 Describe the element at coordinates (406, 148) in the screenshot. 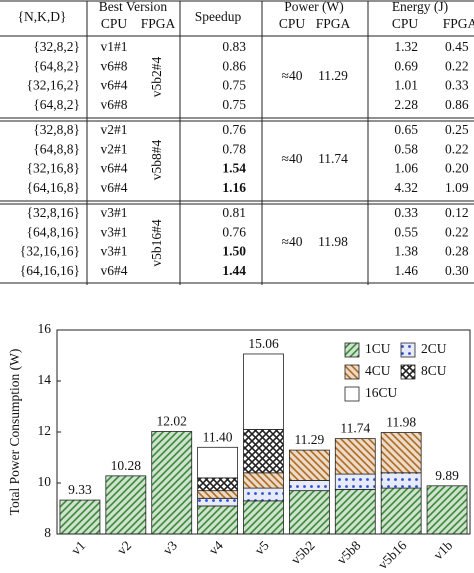

I see `table-cell: 0.58` at that location.